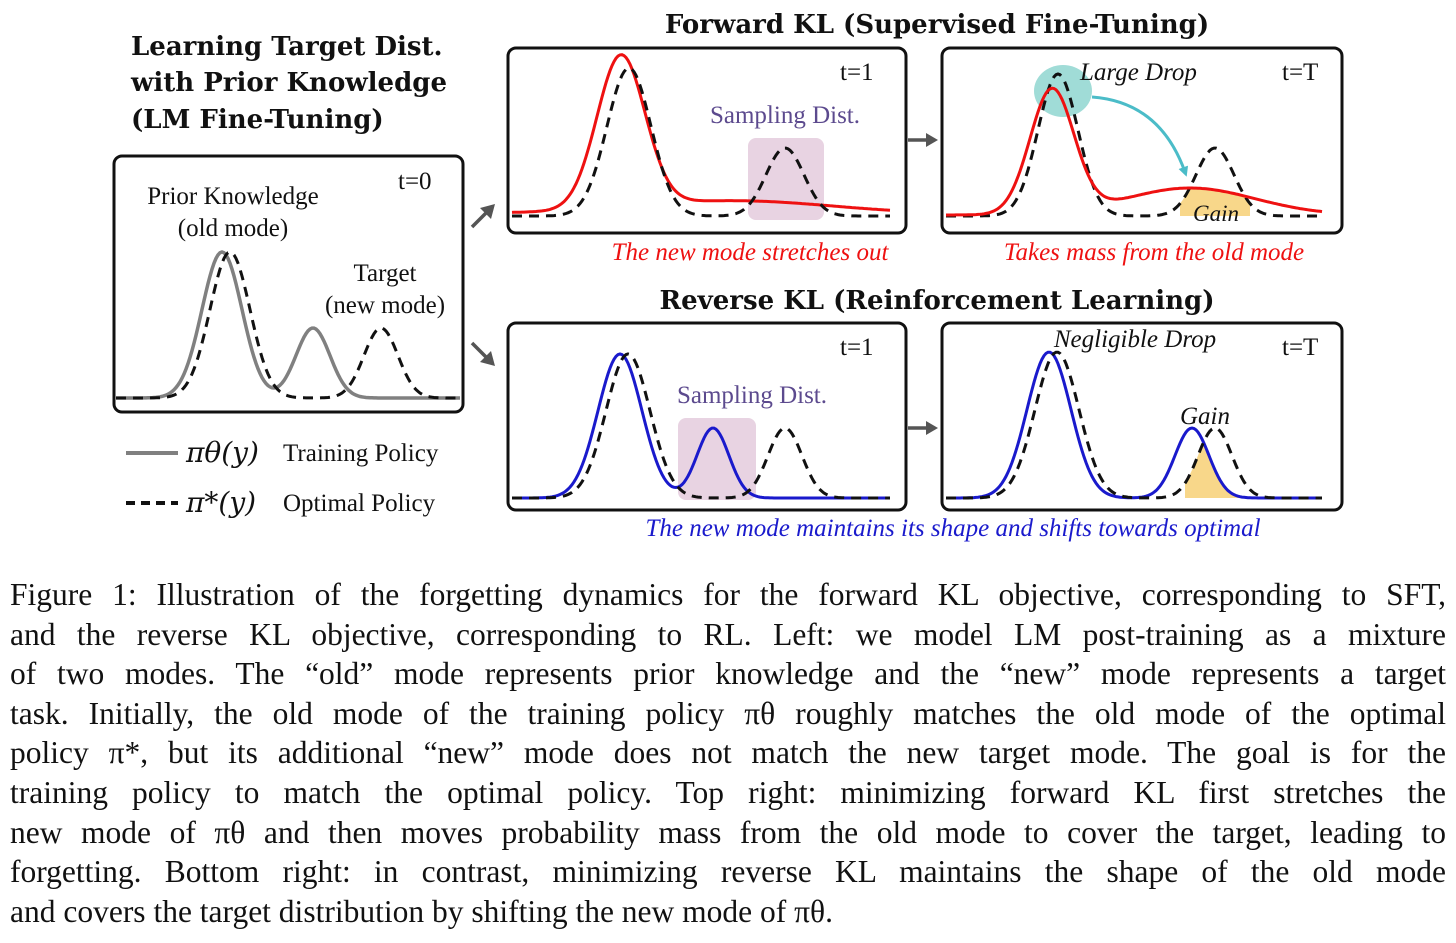 The width and height of the screenshot is (1456, 943). What do you see at coordinates (1063, 91) in the screenshot?
I see `large-drop-circle` at bounding box center [1063, 91].